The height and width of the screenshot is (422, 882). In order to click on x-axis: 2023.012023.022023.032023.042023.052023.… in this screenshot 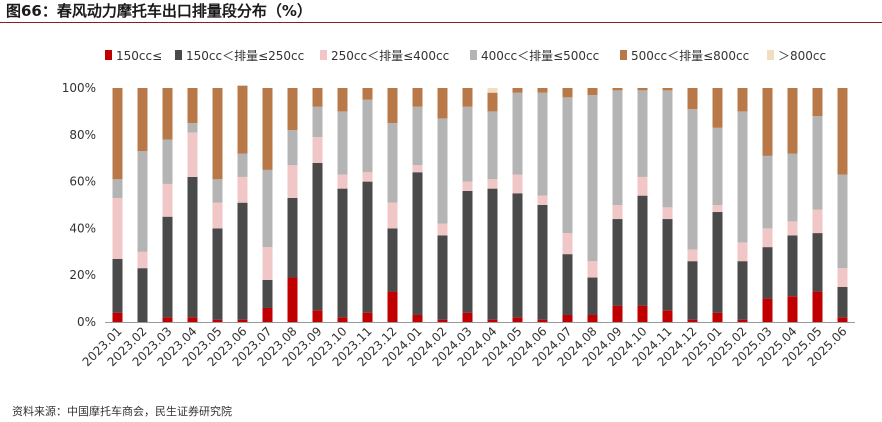, I will do `click(467, 345)`.